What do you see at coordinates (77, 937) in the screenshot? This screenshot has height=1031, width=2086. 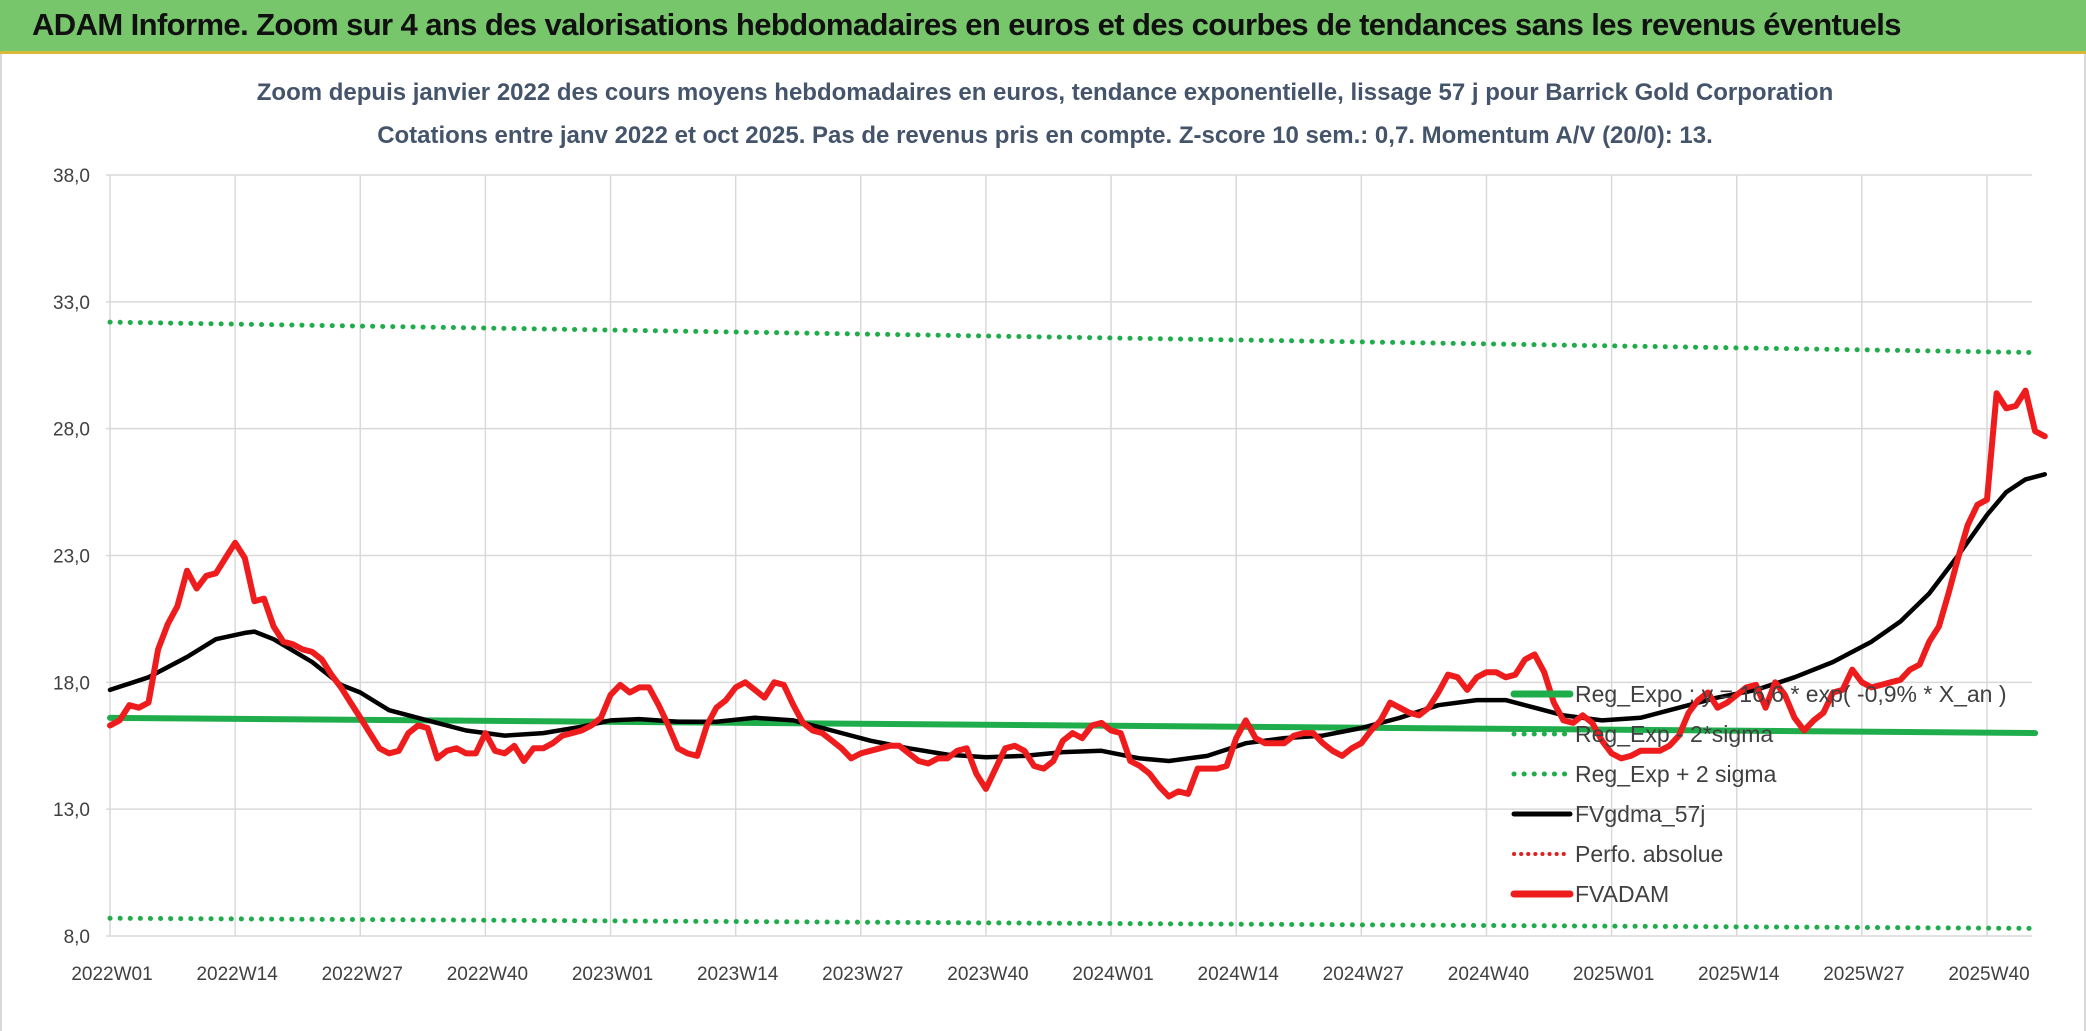 I see `y-tick-label: 8,0` at bounding box center [77, 937].